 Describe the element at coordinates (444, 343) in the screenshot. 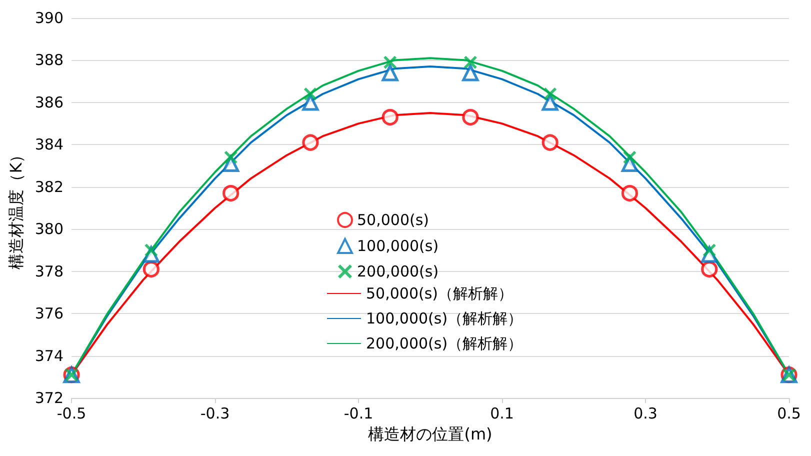

I see `legend-label: 200,000(s)（解析解）` at that location.